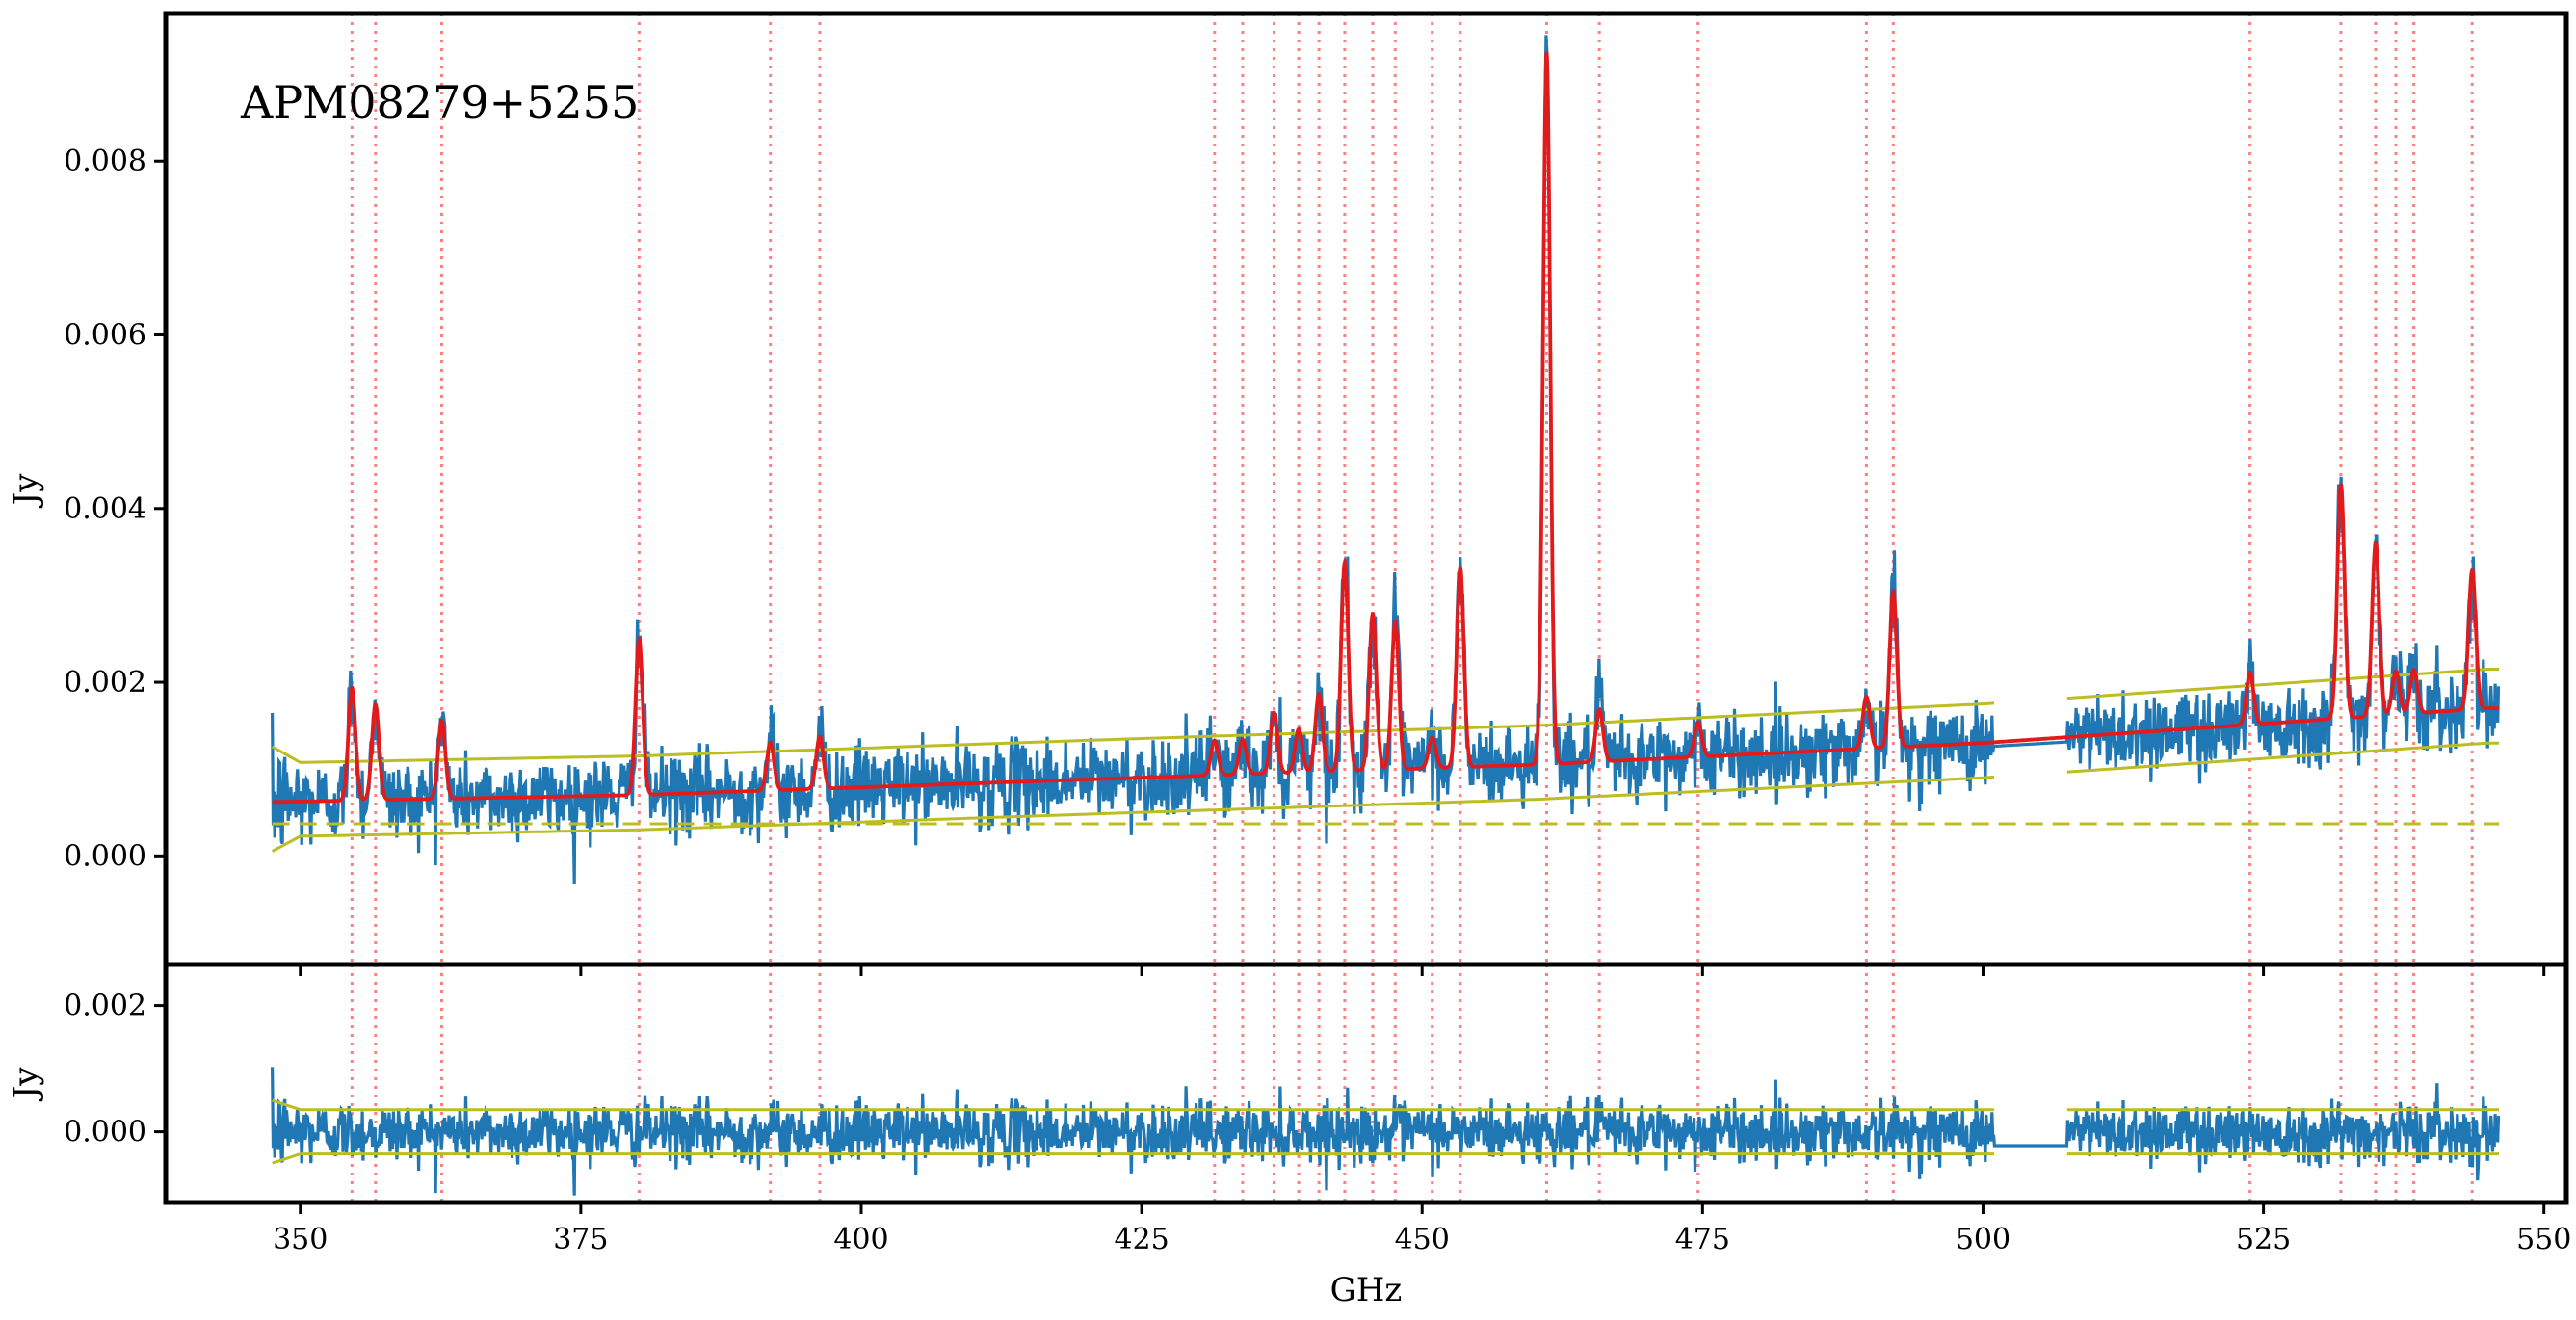 The image size is (2576, 1320). What do you see at coordinates (1385, 716) in the screenshot?
I see `upper-envelope-line` at bounding box center [1385, 716].